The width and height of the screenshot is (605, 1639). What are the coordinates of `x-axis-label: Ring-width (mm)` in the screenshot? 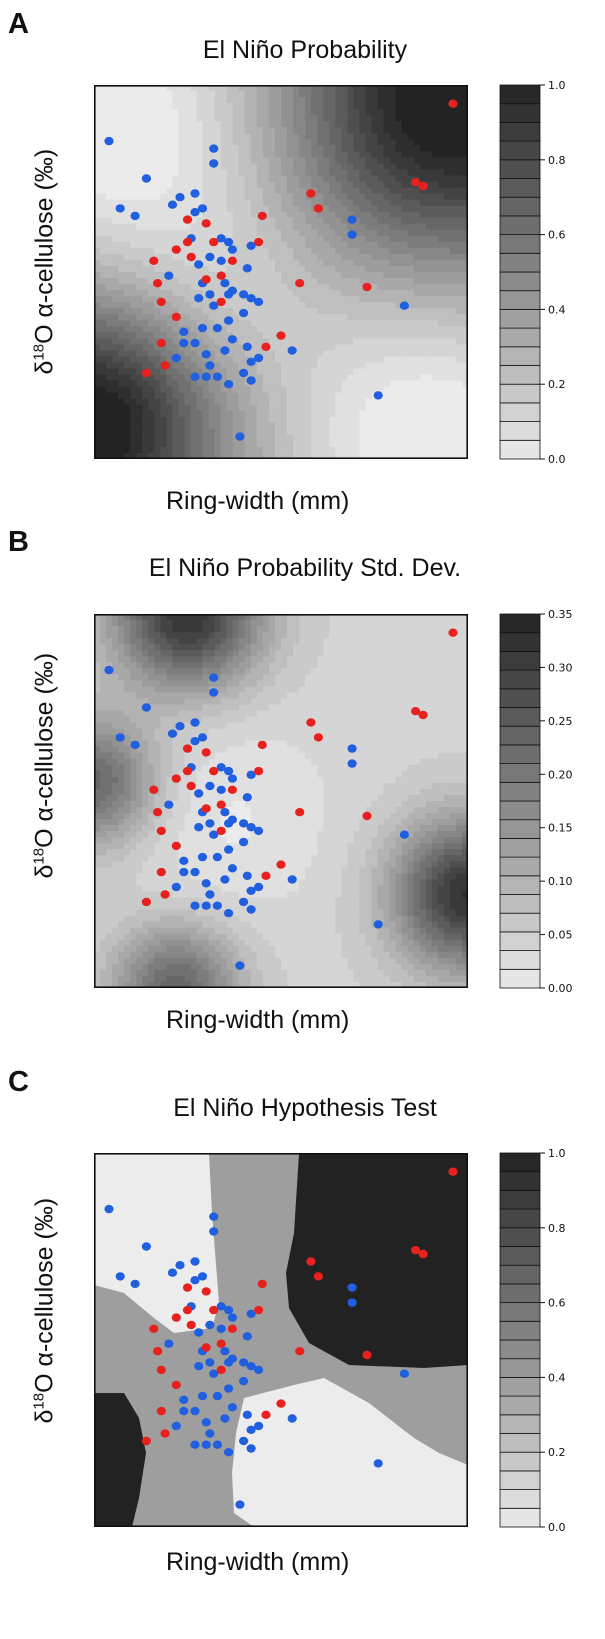 It's located at (258, 1562).